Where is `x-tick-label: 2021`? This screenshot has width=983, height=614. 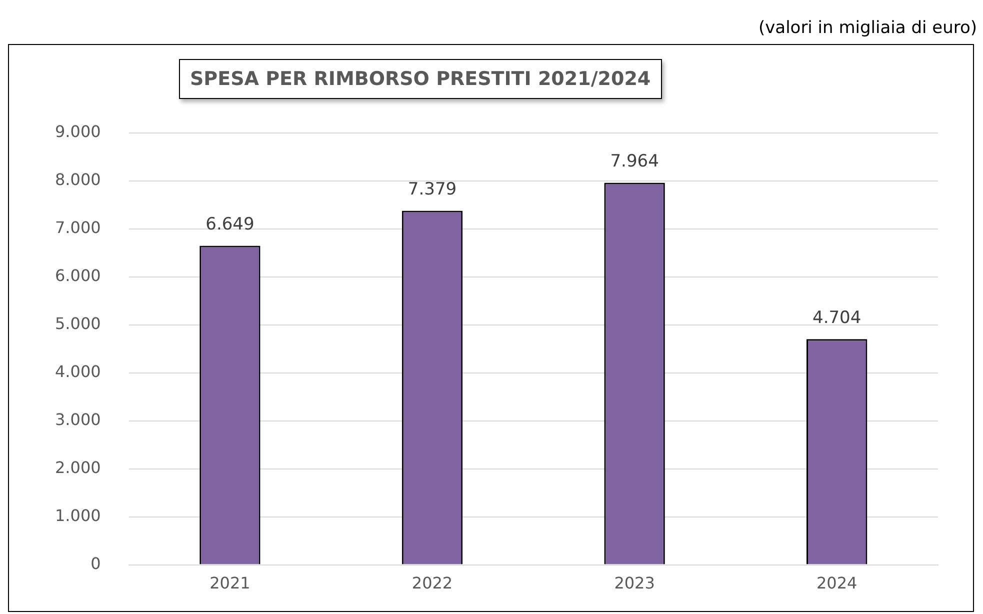
x-tick-label: 2021 is located at coordinates (230, 583).